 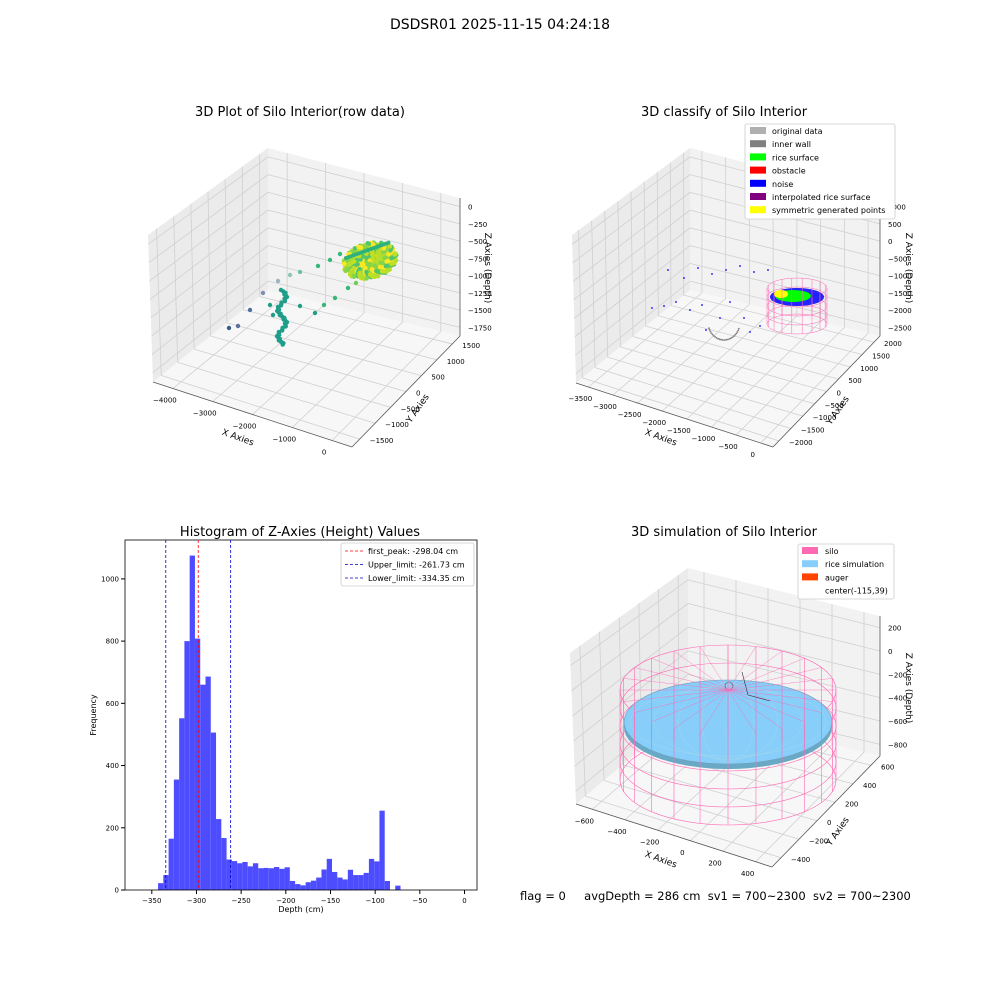 I want to click on z-tick-label: 200, so click(x=894, y=629).